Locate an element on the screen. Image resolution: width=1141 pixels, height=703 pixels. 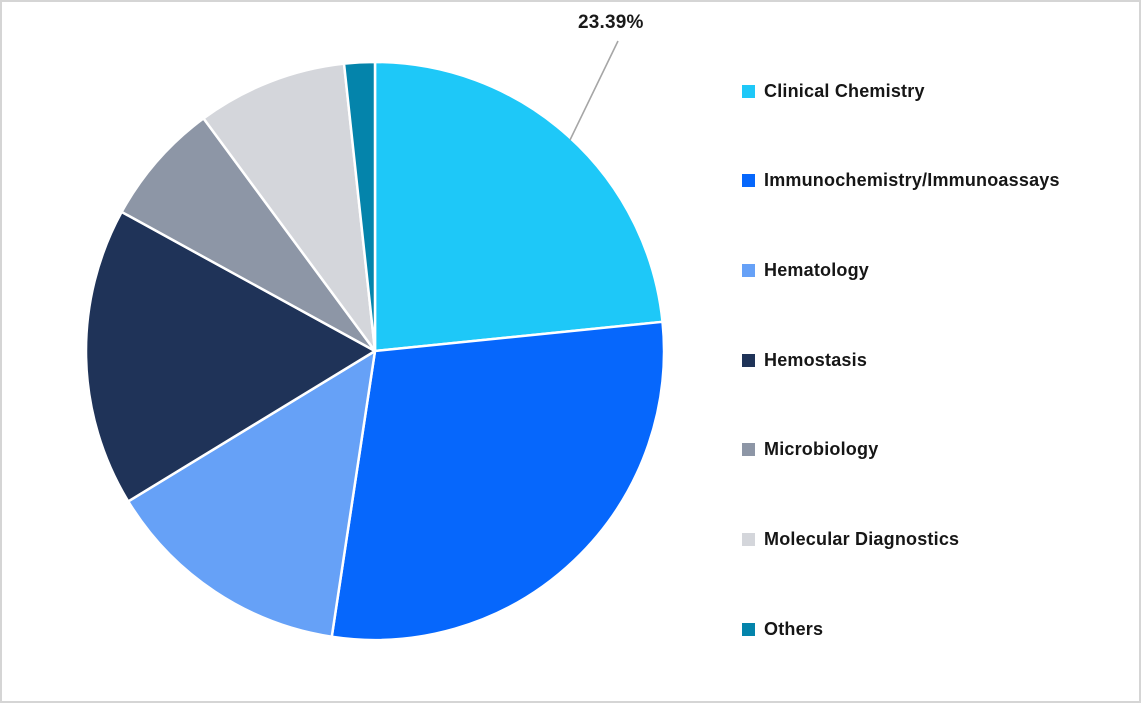
pie-slice-molecular-diagnostics is located at coordinates (289, 207).